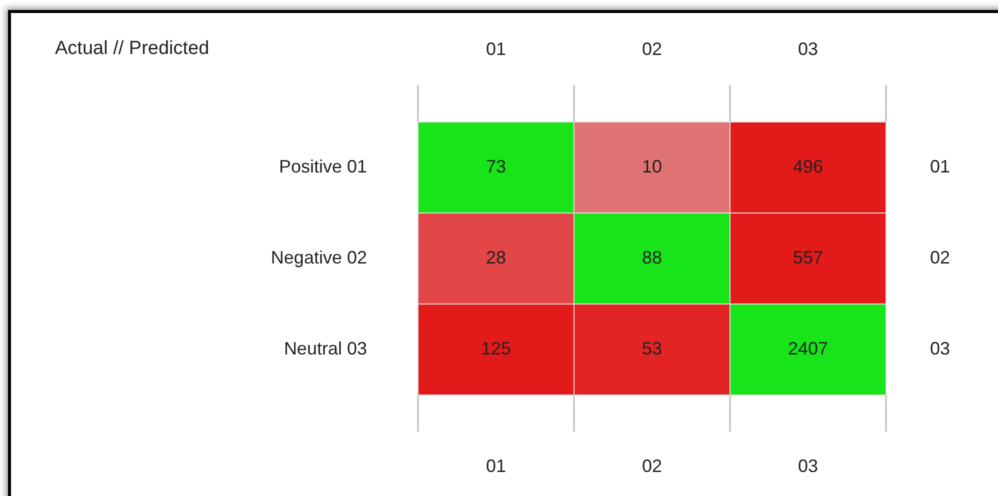 This screenshot has width=998, height=496. I want to click on x-tick-label: 03, so click(808, 466).